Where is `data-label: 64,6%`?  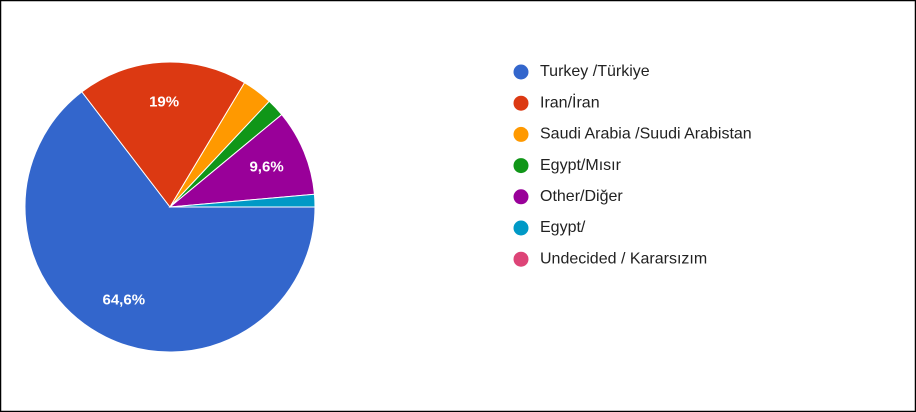
data-label: 64,6% is located at coordinates (124, 300).